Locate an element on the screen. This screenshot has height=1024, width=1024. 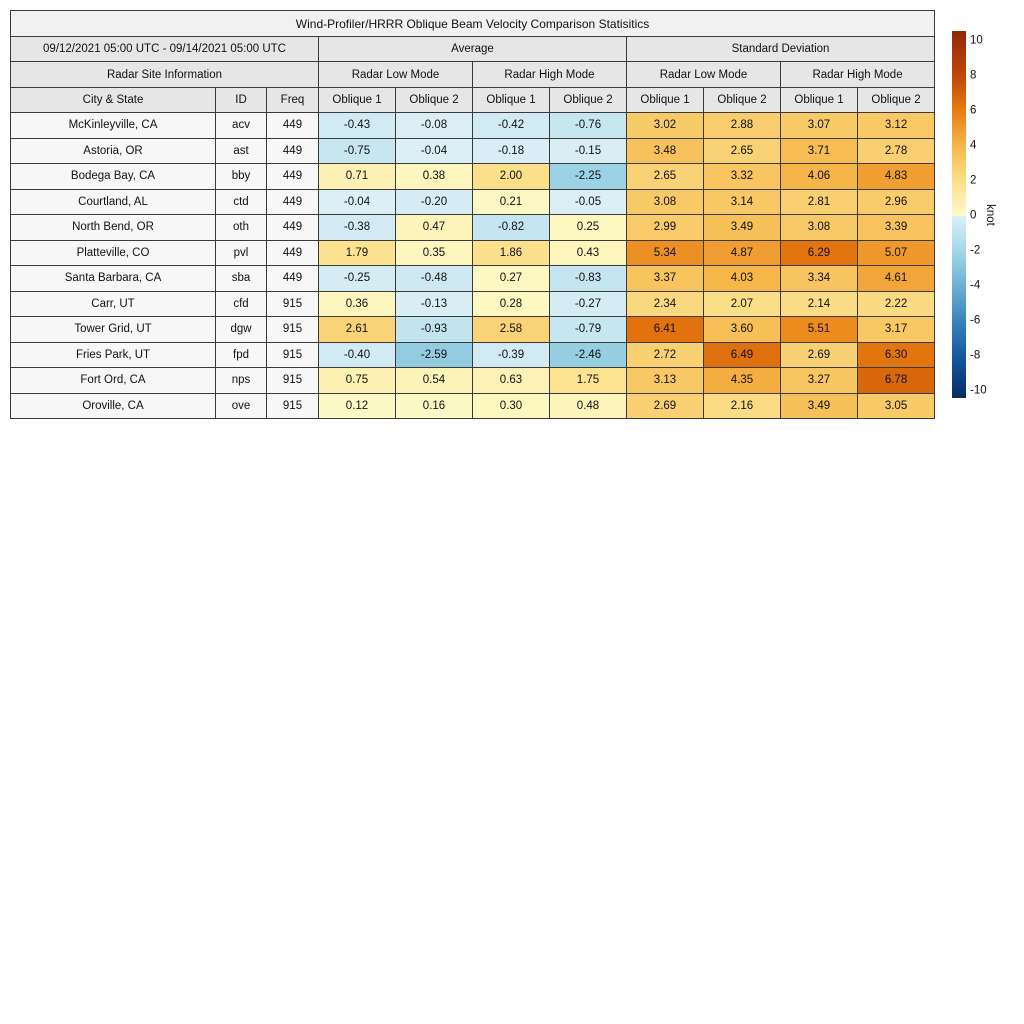
value-cell: 0.75 is located at coordinates (357, 380).